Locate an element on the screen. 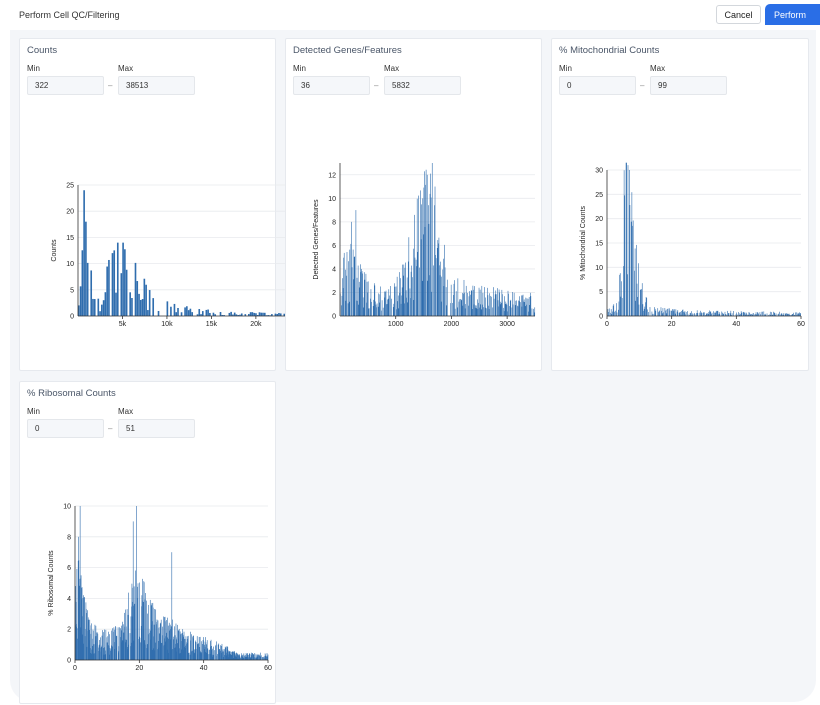 The width and height of the screenshot is (820, 705). perform-button: Perform is located at coordinates (792, 14).